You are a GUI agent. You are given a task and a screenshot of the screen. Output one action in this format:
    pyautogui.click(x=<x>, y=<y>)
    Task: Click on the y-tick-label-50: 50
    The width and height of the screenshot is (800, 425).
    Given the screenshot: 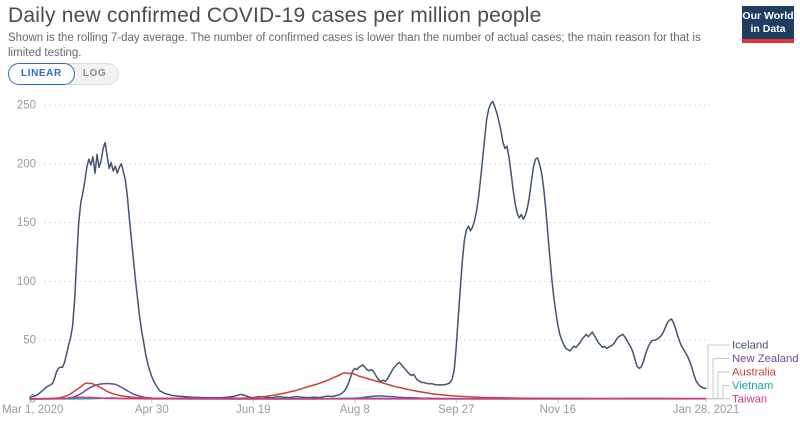 What is the action you would take?
    pyautogui.click(x=29, y=341)
    